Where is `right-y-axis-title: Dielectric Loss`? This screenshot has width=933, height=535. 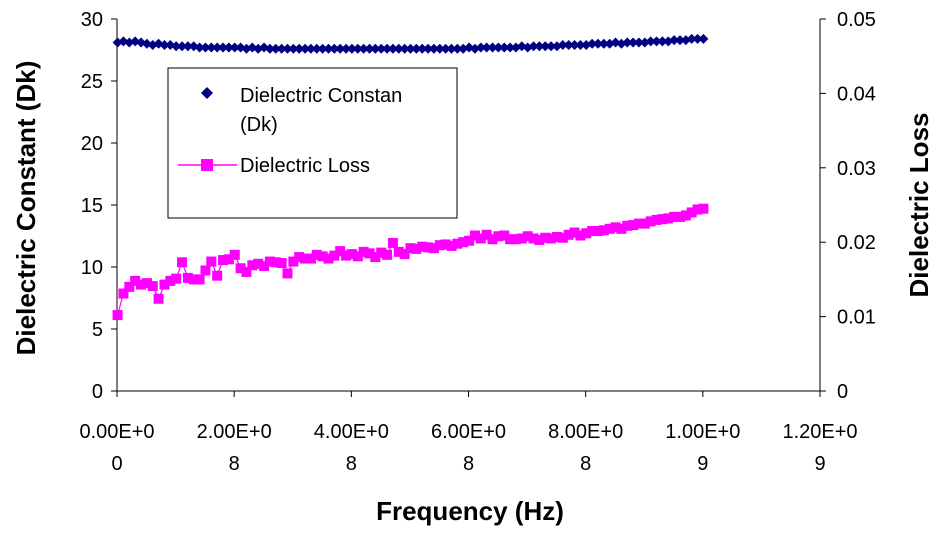
right-y-axis-title: Dielectric Loss is located at coordinates (918, 205).